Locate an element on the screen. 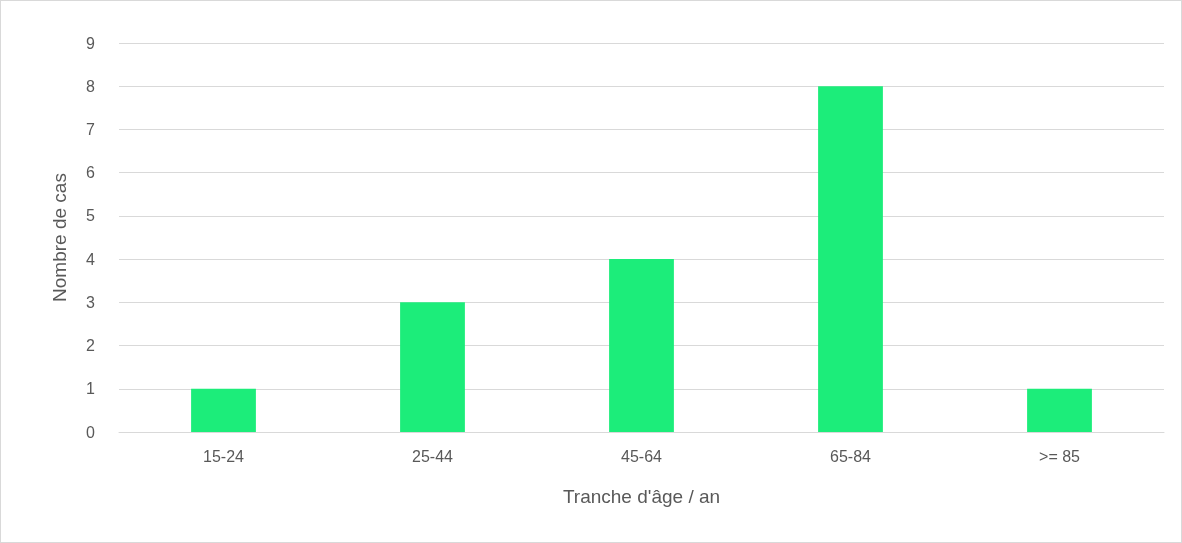 The image size is (1182, 543). y-tick-label: 0 is located at coordinates (91, 432).